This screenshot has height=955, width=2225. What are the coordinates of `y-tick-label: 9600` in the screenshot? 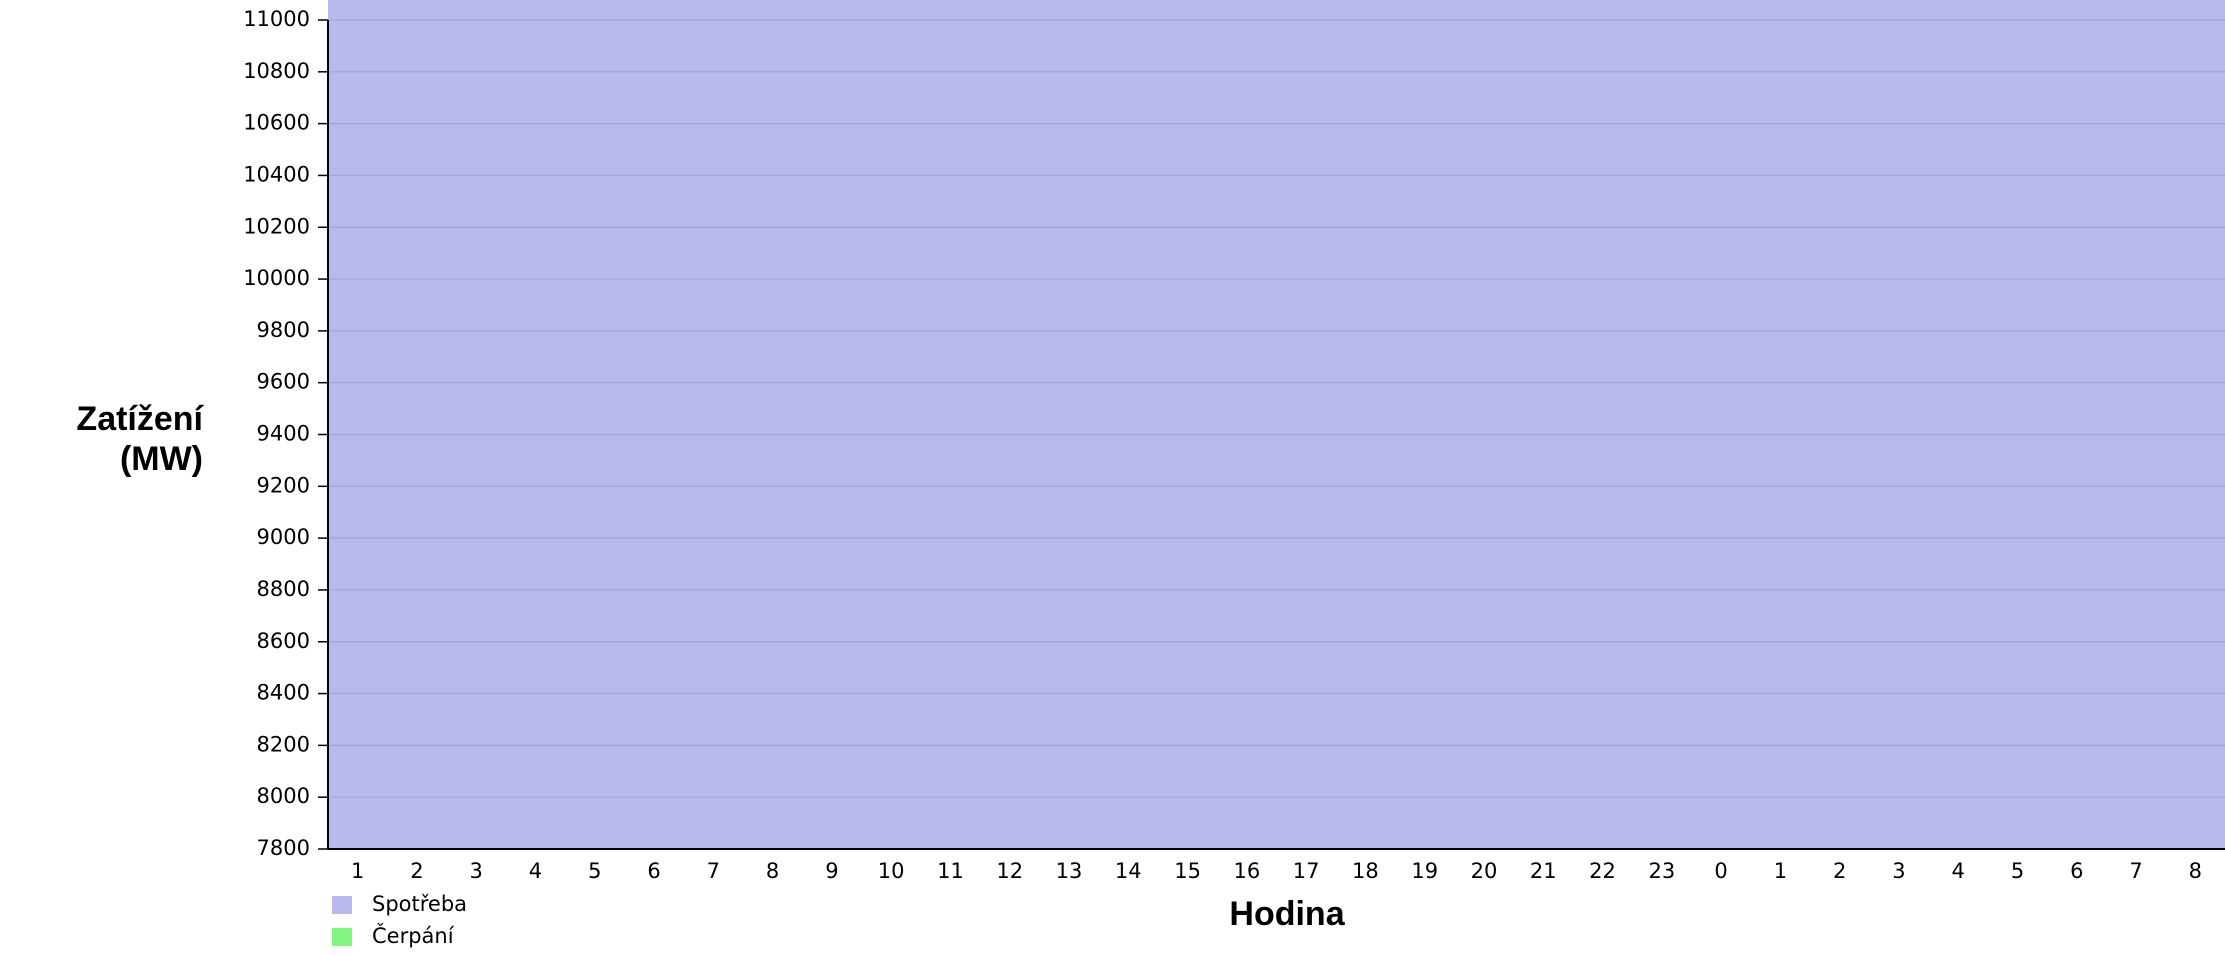 It's located at (283, 382).